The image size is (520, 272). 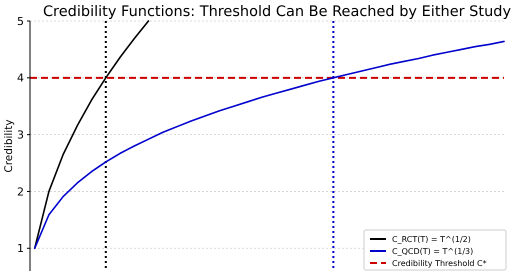 What do you see at coordinates (433, 251) in the screenshot?
I see `legend-label: C_QCD(T) = T^(1/3)` at bounding box center [433, 251].